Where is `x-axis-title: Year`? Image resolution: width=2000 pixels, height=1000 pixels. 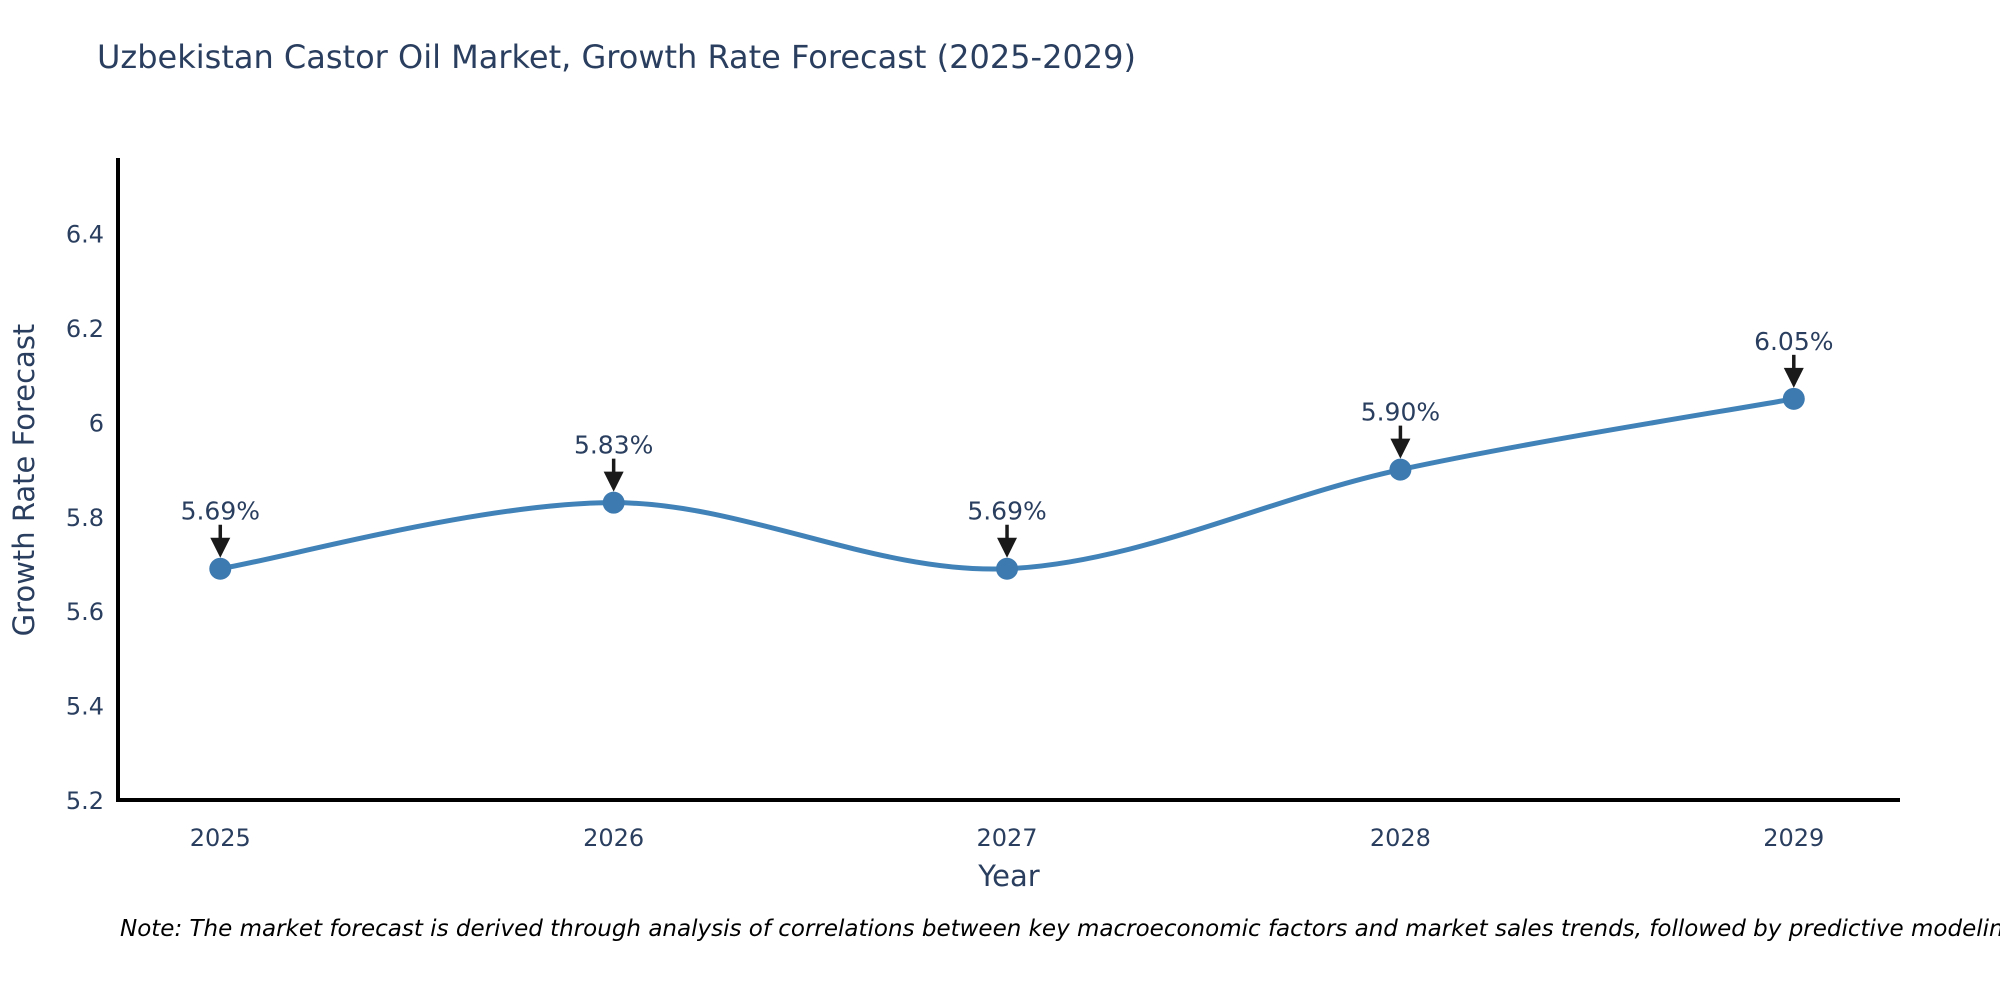
x-axis-title: Year is located at coordinates (1008, 876).